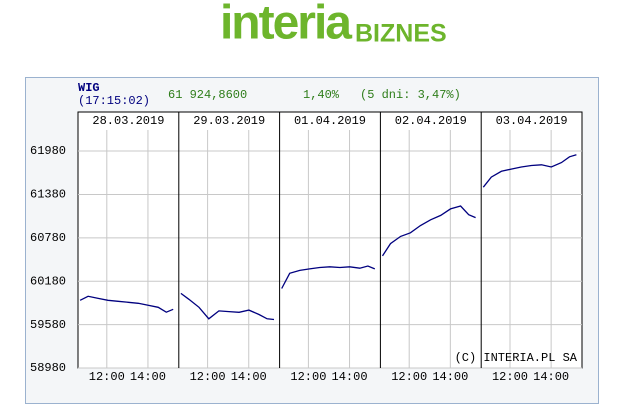  I want to click on y-tick-label: 58980, so click(48, 368).